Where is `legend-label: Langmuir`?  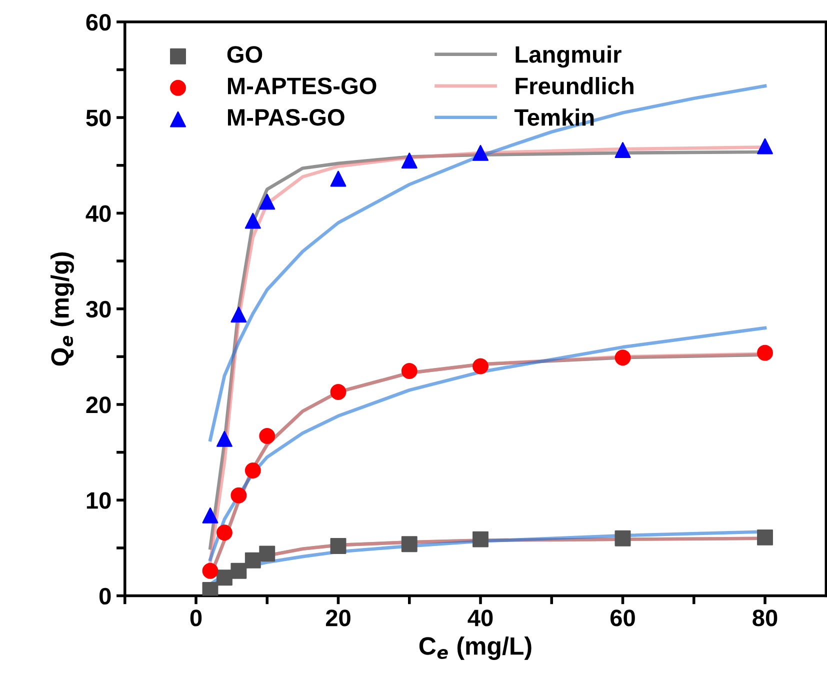
legend-label: Langmuir is located at coordinates (569, 57).